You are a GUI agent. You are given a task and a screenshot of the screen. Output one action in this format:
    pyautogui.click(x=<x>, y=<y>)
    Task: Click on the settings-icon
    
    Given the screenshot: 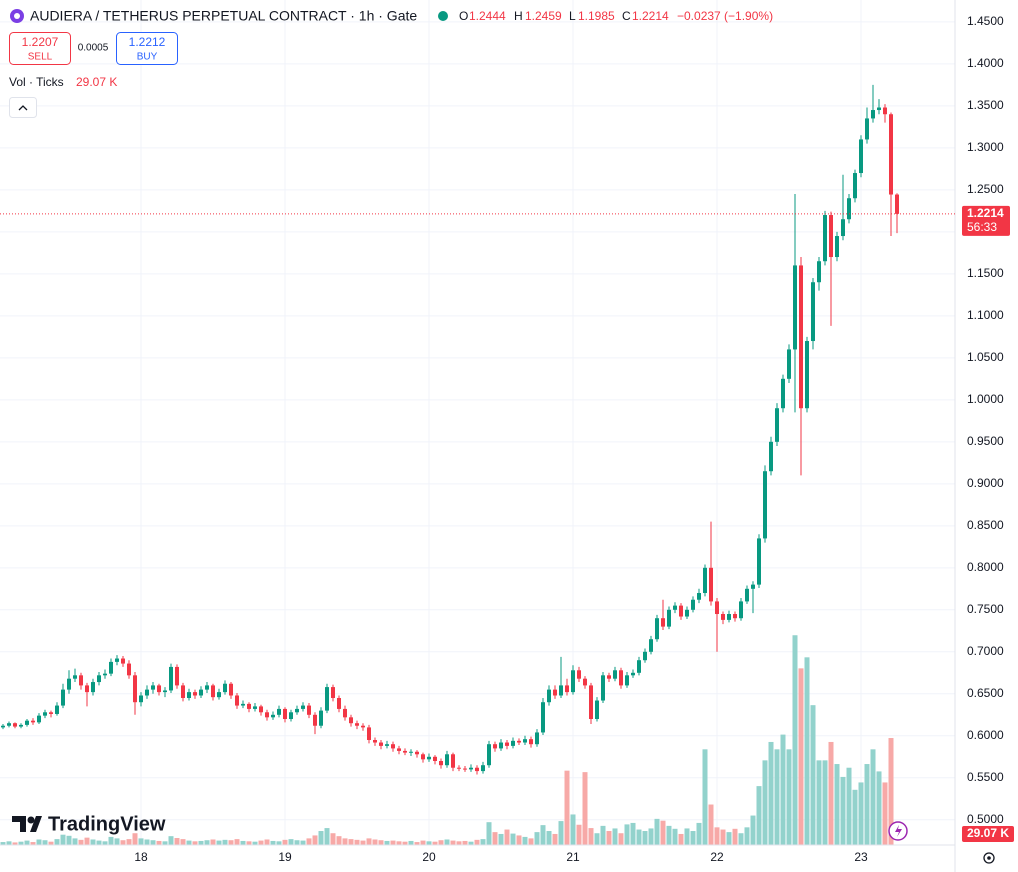 What is the action you would take?
    pyautogui.click(x=989, y=858)
    